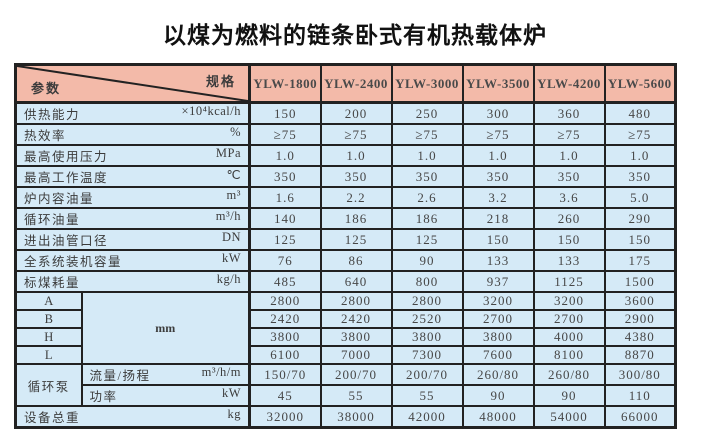 The image size is (720, 430). What do you see at coordinates (640, 374) in the screenshot?
I see `value-cell: 300/80` at bounding box center [640, 374].